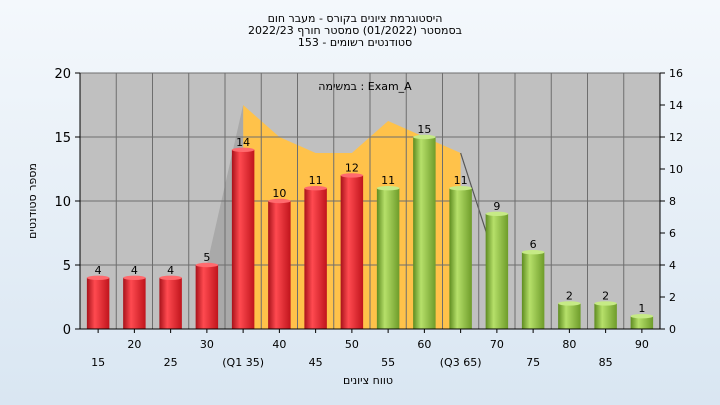 Image resolution: width=720 pixels, height=405 pixels. I want to click on x-axis-label: טווח ציונים, so click(368, 380).